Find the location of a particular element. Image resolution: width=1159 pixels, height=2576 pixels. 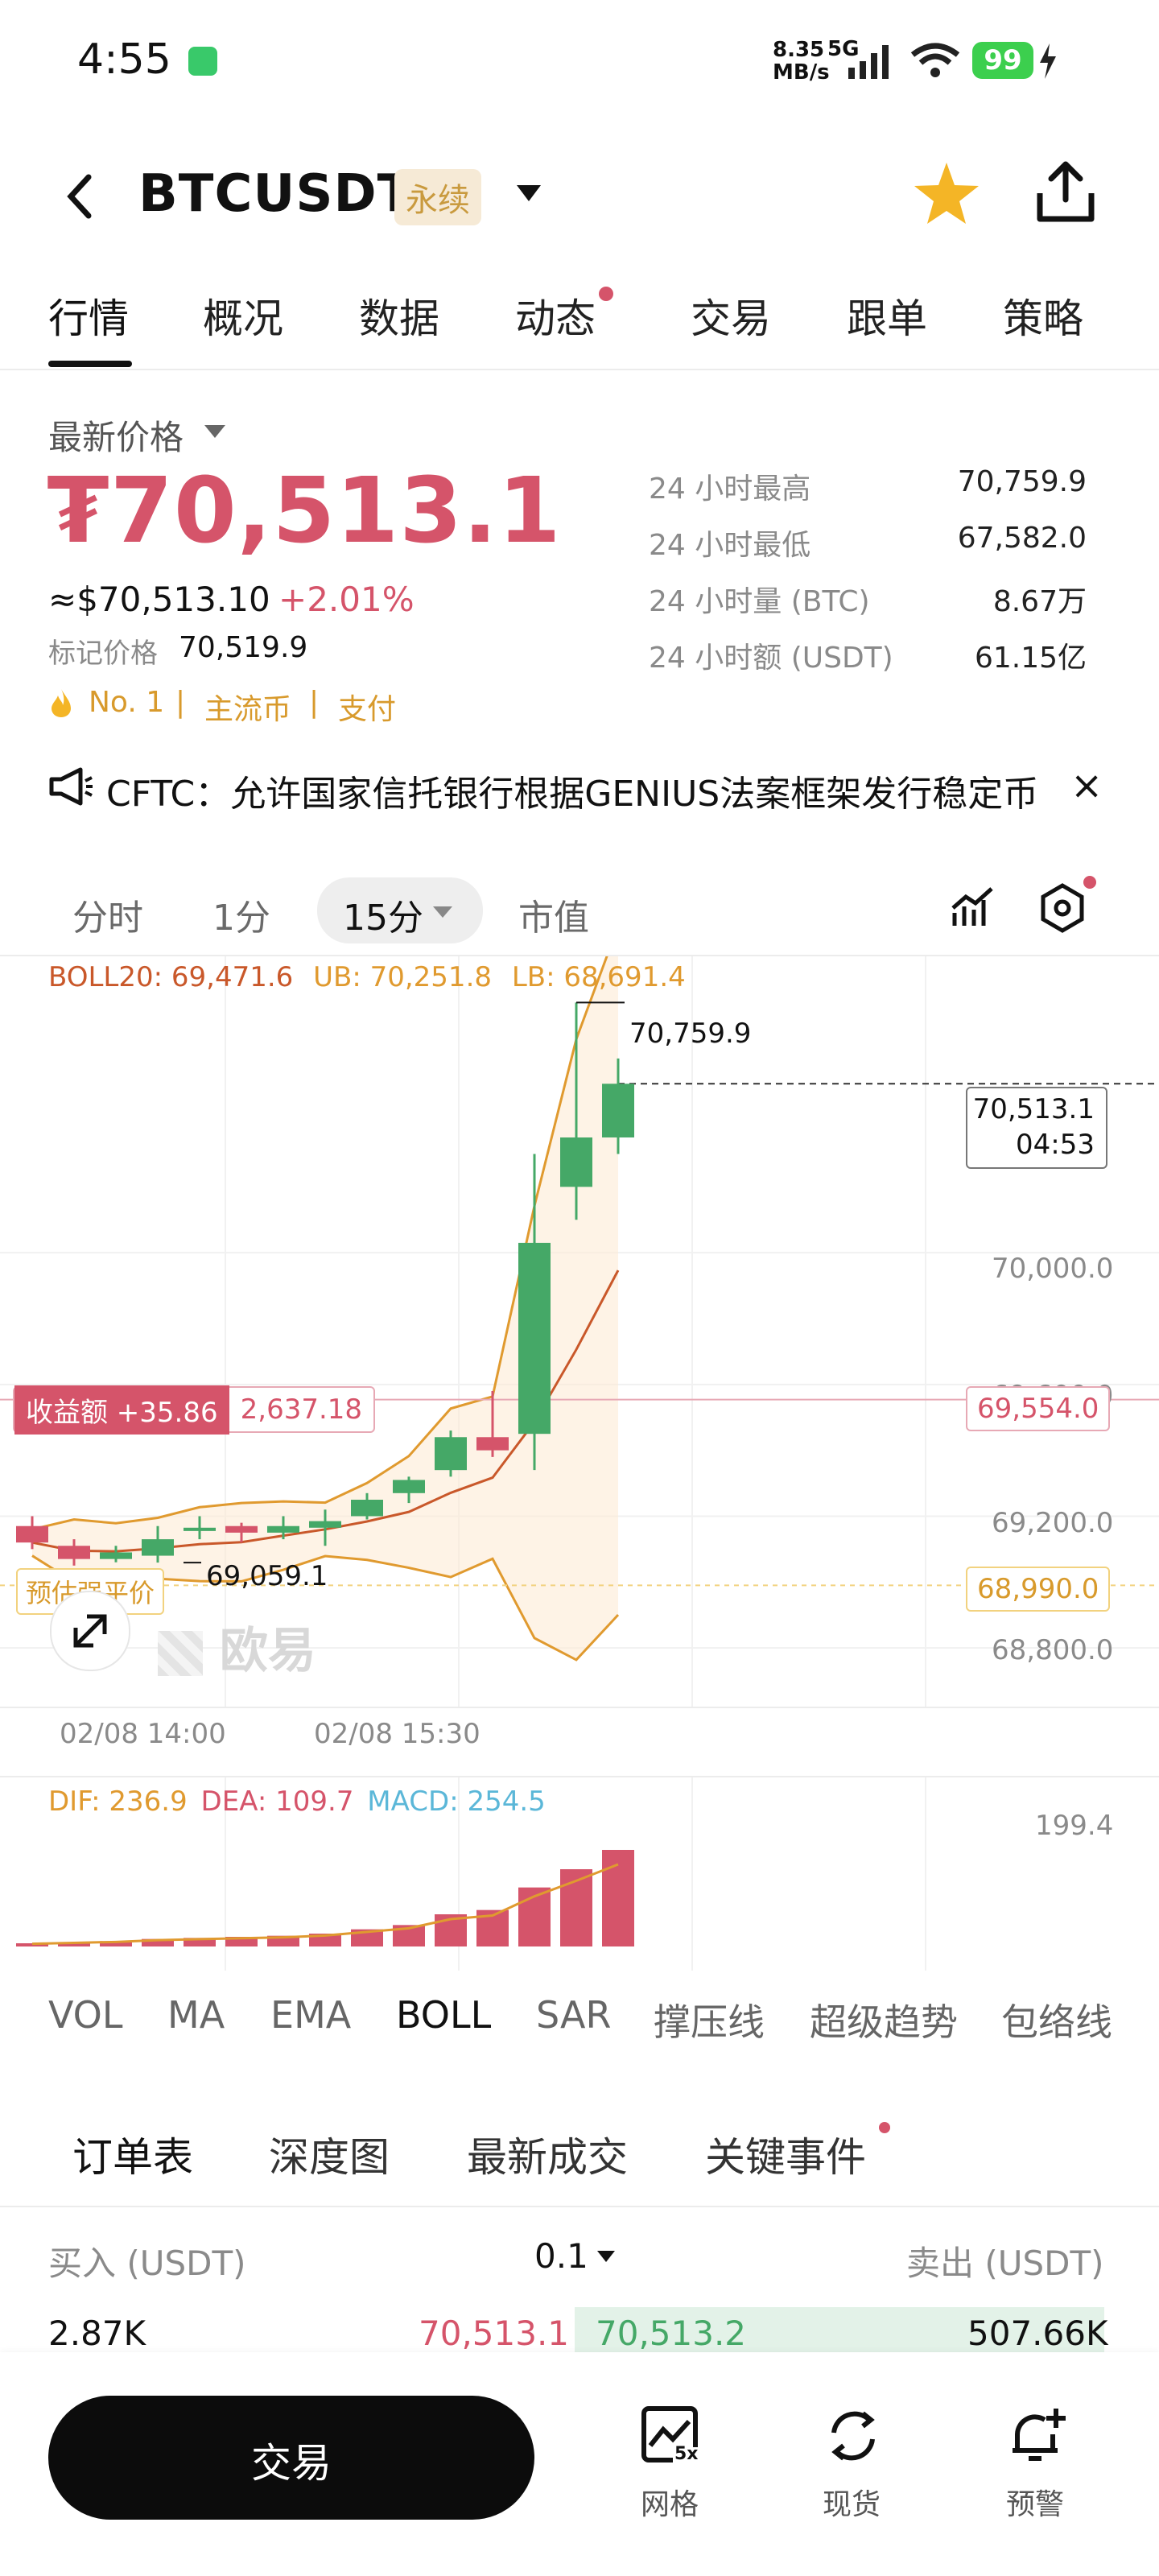

tab-data: 数据 is located at coordinates (399, 318).